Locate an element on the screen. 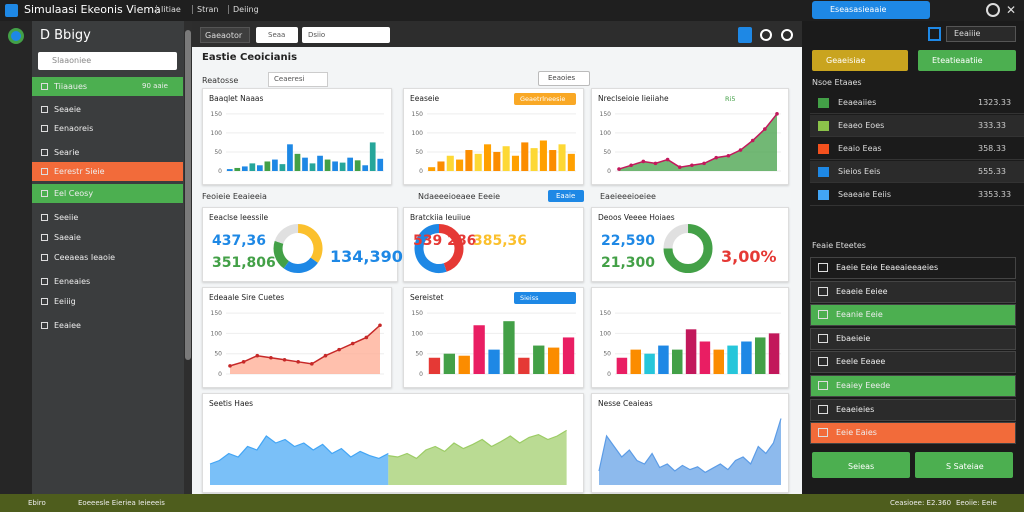 The image size is (1024, 512). card-badge-label: Geaetrlneesie is located at coordinates (543, 99).